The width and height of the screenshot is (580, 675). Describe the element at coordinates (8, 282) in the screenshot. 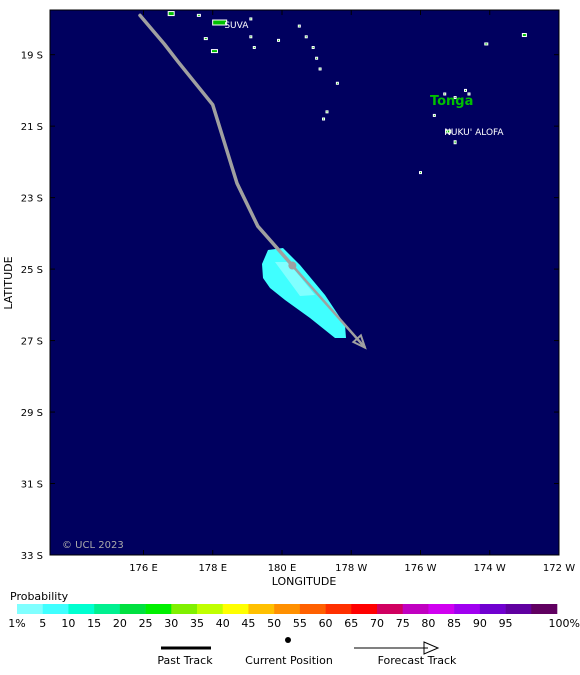

I see `y-axis-label: LATITUDE` at that location.